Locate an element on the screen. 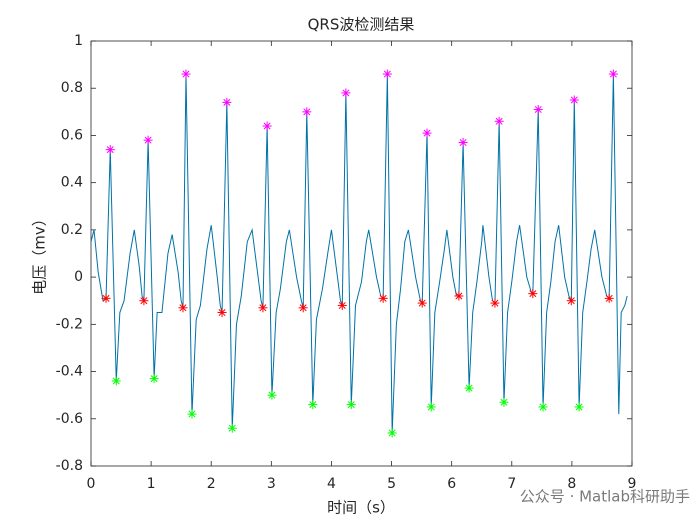 Image resolution: width=700 pixels, height=525 pixels. x-tick-label: 5 is located at coordinates (391, 484).